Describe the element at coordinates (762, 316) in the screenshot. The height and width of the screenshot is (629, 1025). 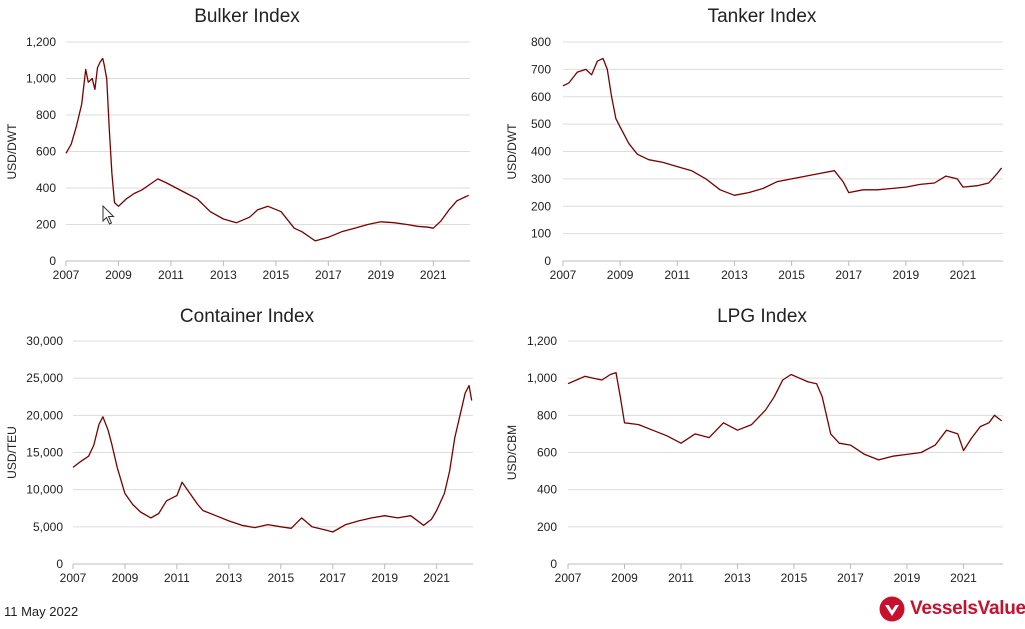
I see `chart-title: LPG Index` at that location.